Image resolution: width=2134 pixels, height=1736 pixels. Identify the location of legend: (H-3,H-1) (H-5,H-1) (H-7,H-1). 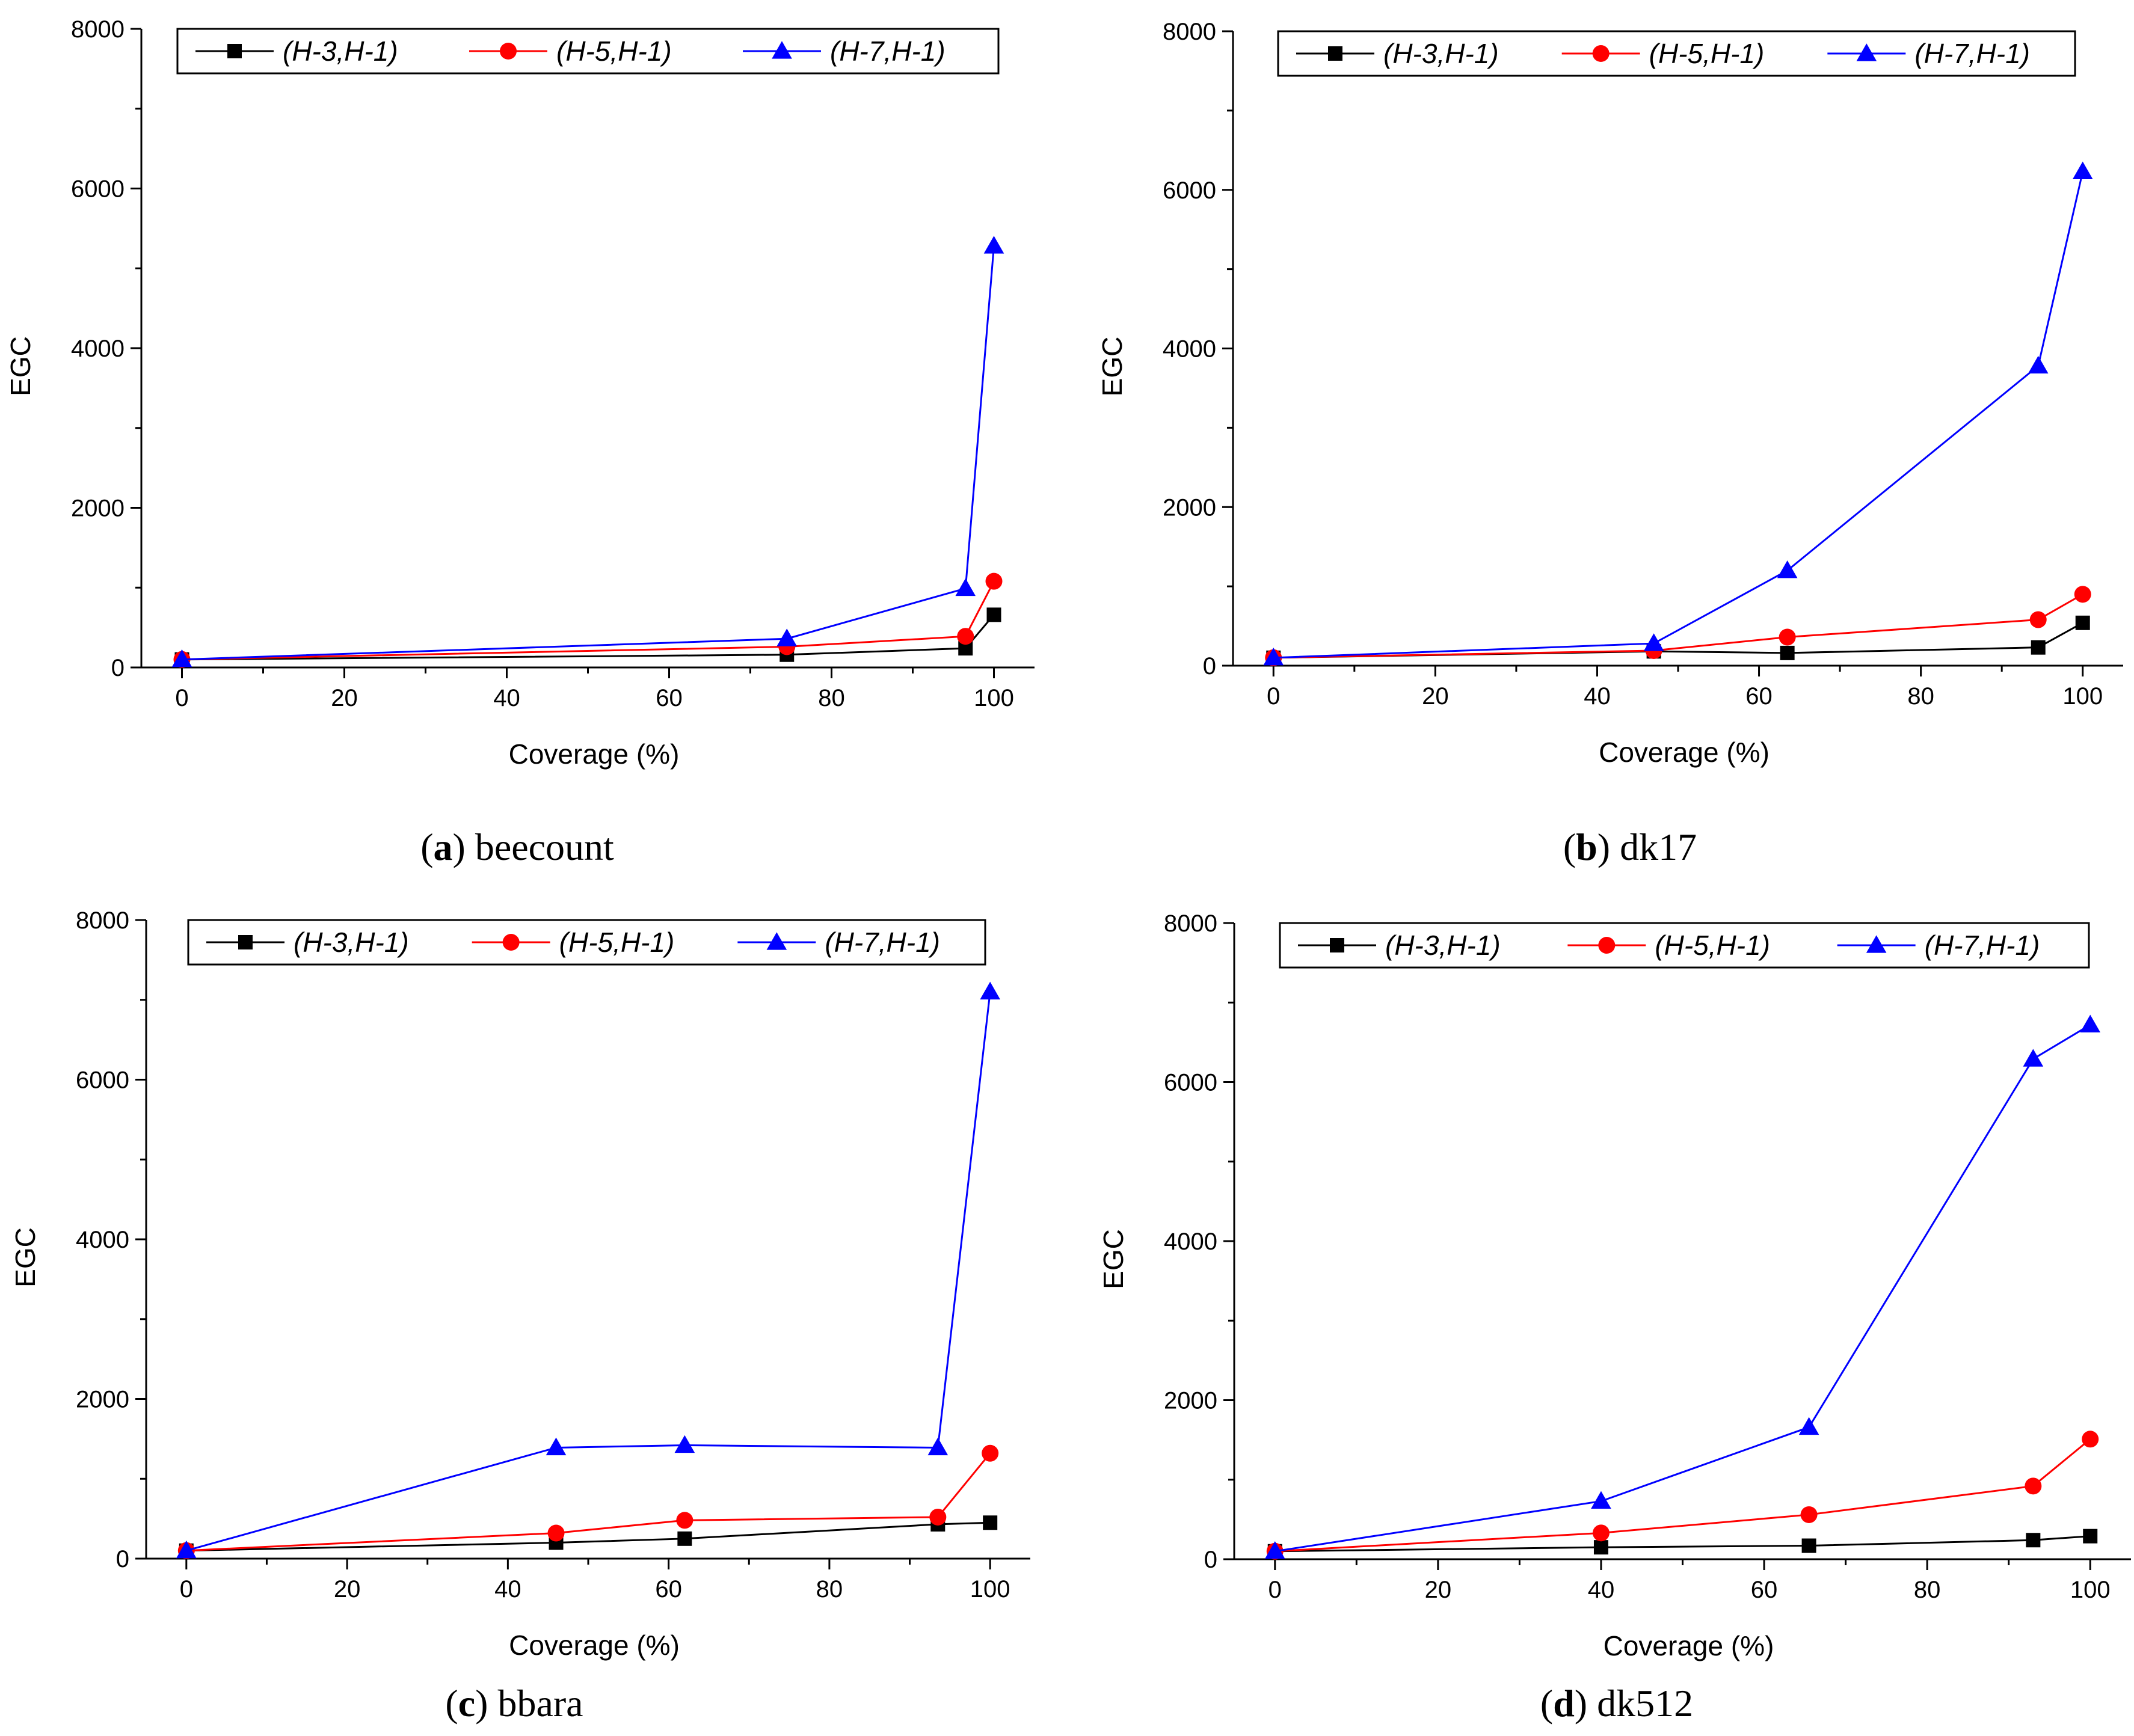
(1676, 53).